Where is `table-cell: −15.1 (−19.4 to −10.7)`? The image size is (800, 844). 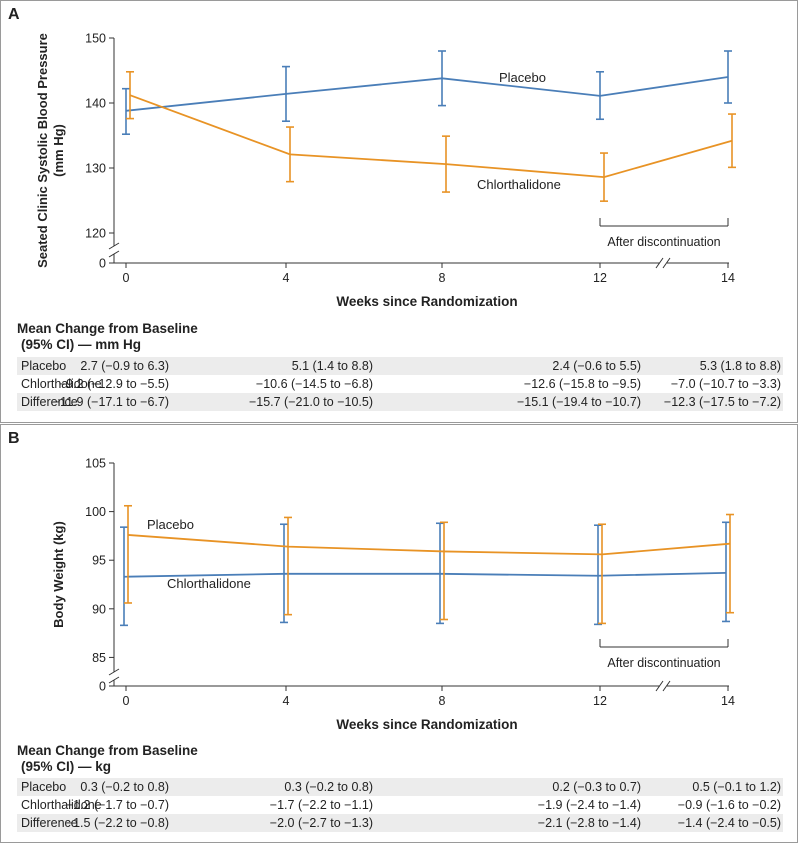 table-cell: −15.1 (−19.4 to −10.7) is located at coordinates (578, 402).